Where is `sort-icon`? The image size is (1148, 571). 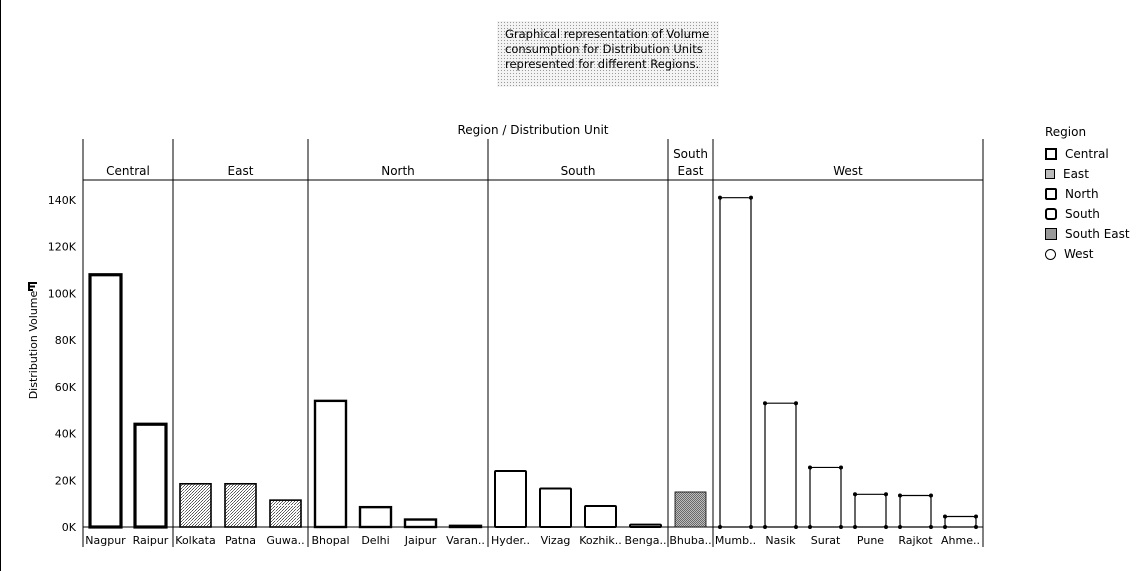
sort-icon is located at coordinates (32, 286).